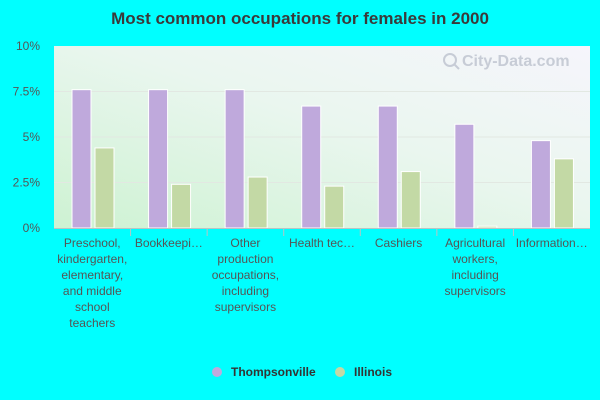  Describe the element at coordinates (273, 372) in the screenshot. I see `legend-label: Thompsonville` at that location.